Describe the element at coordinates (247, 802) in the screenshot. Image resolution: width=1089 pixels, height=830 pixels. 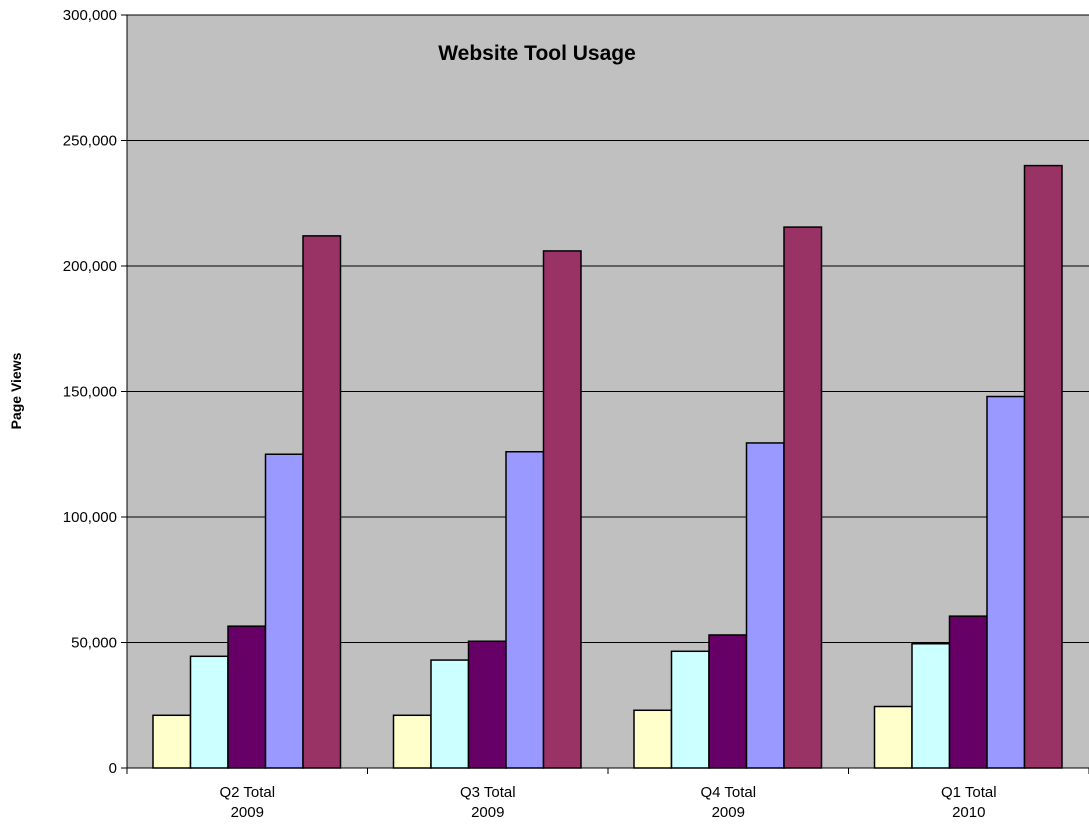
I see `x-tick-label: Q2 Total 2009` at that location.